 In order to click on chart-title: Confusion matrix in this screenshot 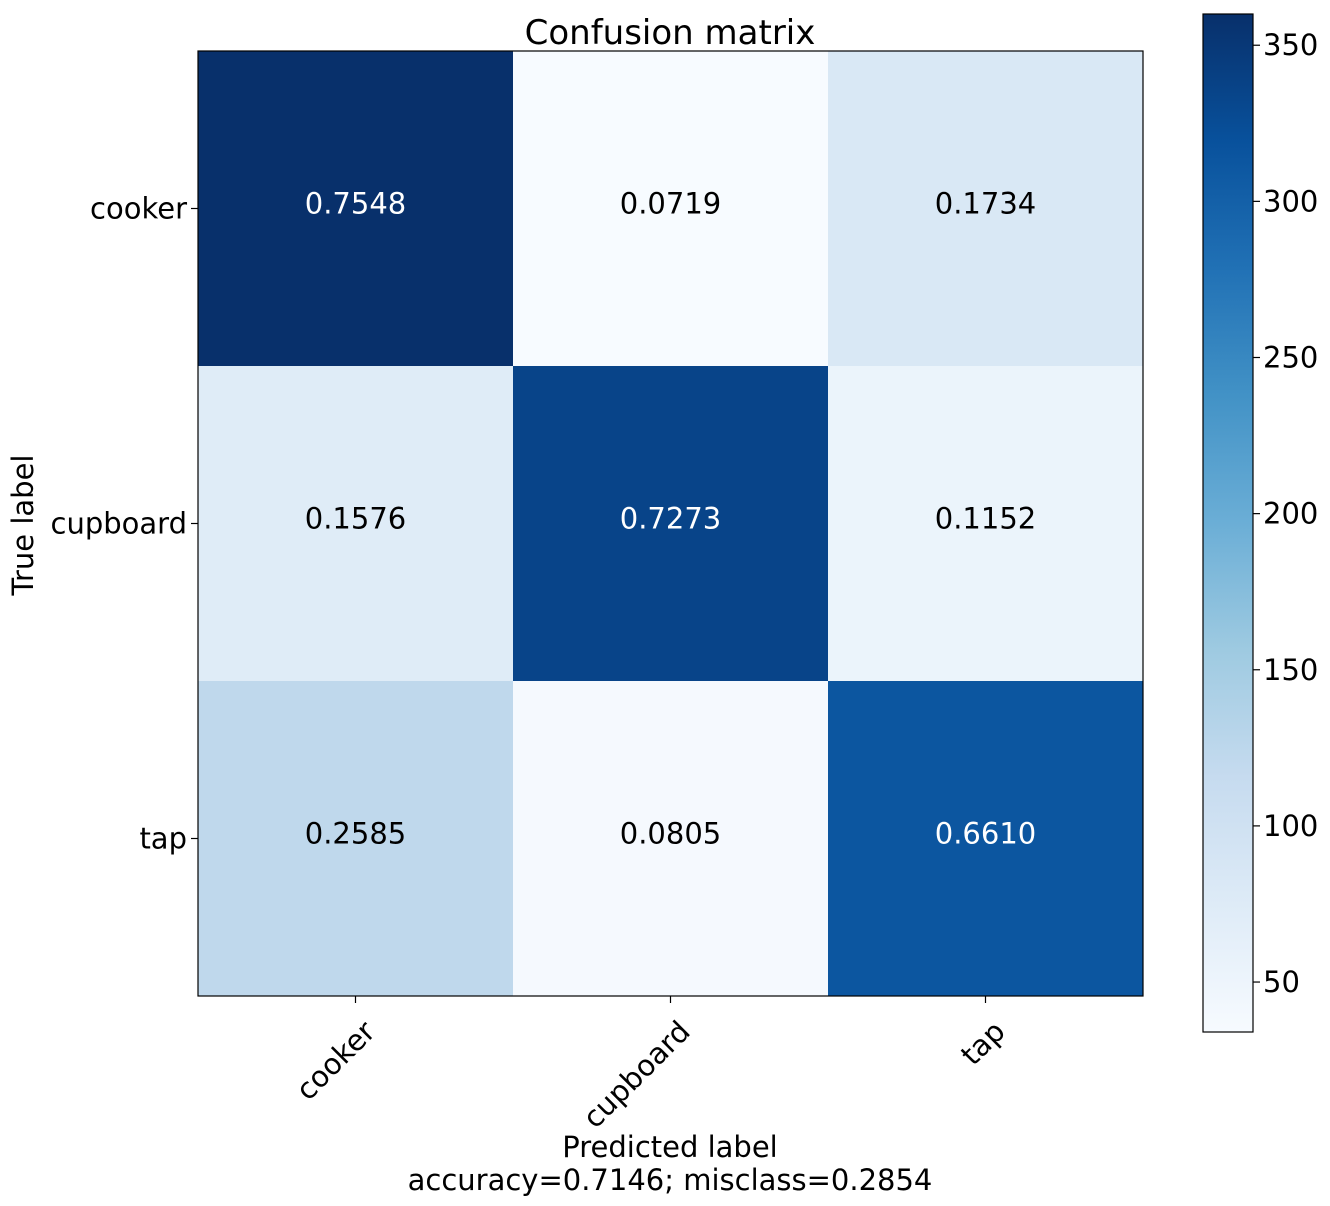, I will do `click(670, 33)`.